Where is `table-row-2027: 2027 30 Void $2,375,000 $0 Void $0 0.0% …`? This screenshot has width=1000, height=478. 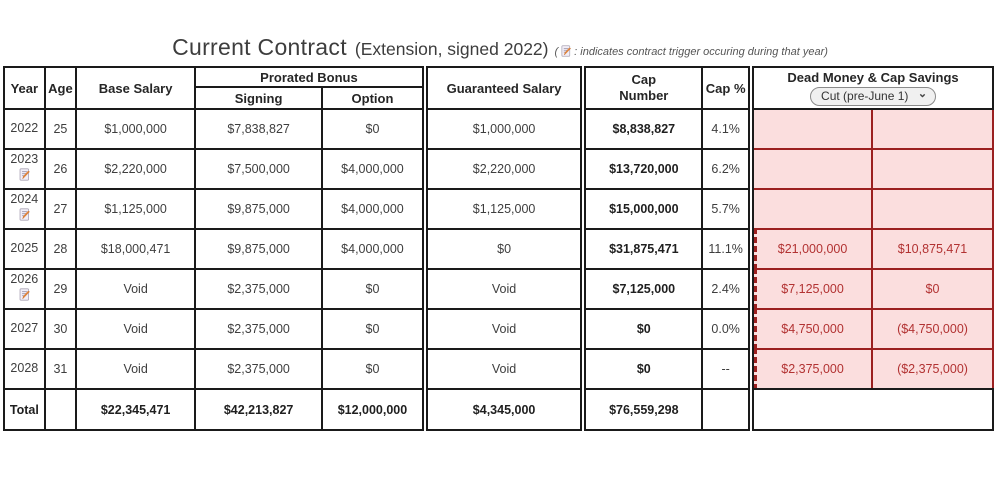 table-row-2027: 2027 30 Void $2,375,000 $0 Void $0 0.0% … is located at coordinates (498, 329).